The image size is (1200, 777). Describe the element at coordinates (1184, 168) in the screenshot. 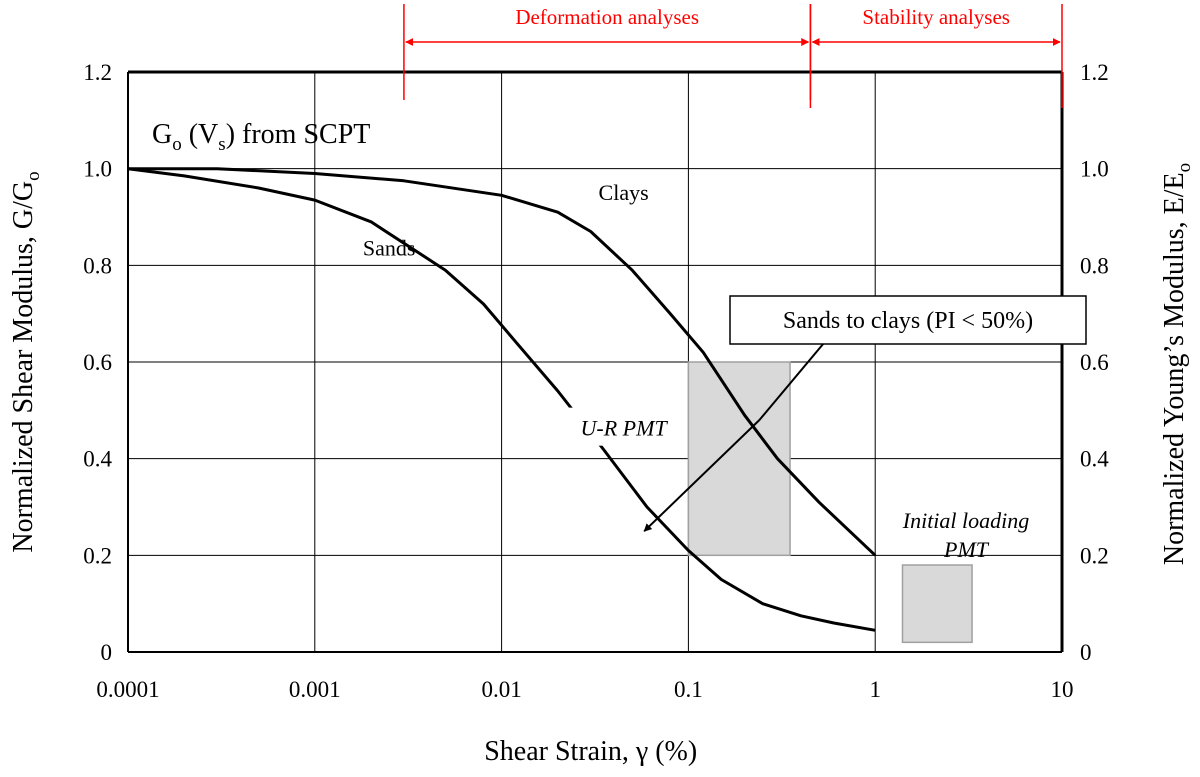

I see `y2-axis-title-sub: o` at that location.